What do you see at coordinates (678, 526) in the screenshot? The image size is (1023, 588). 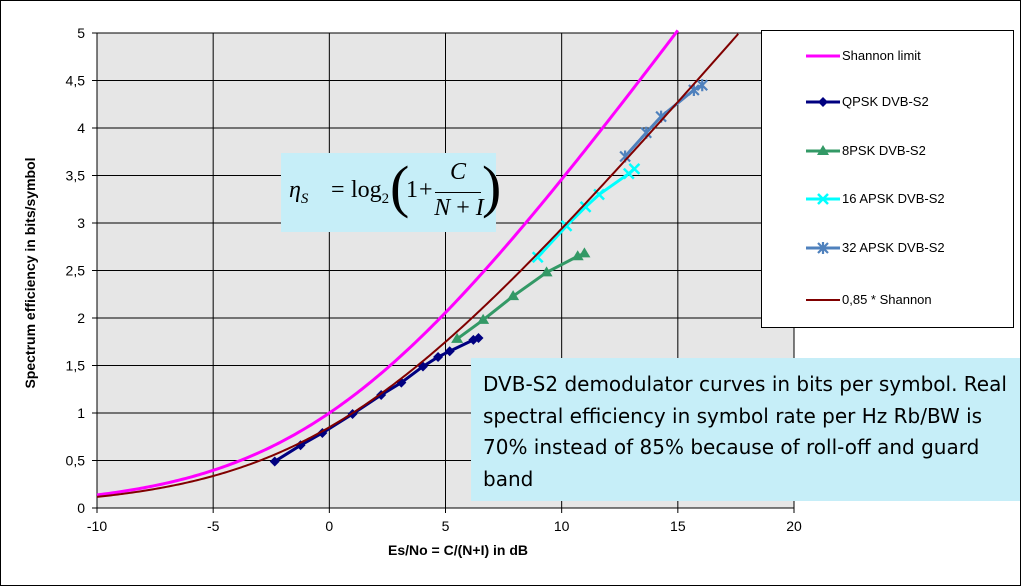 I see `x-tick-label-5: 15` at bounding box center [678, 526].